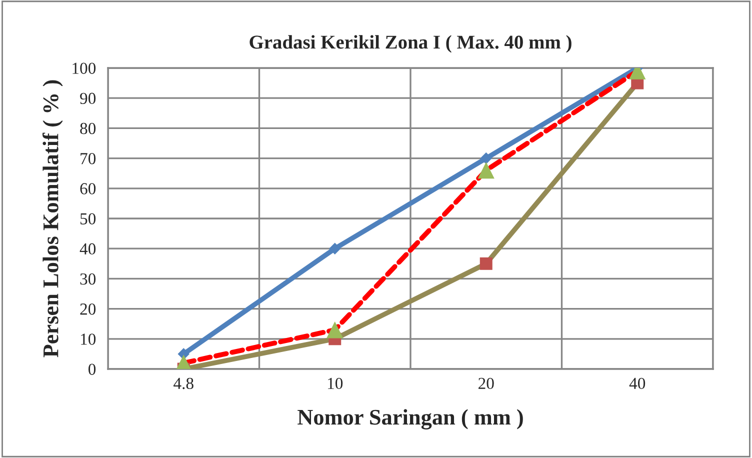 This screenshot has height=458, width=752. I want to click on y-tick-label: 10, so click(88, 339).